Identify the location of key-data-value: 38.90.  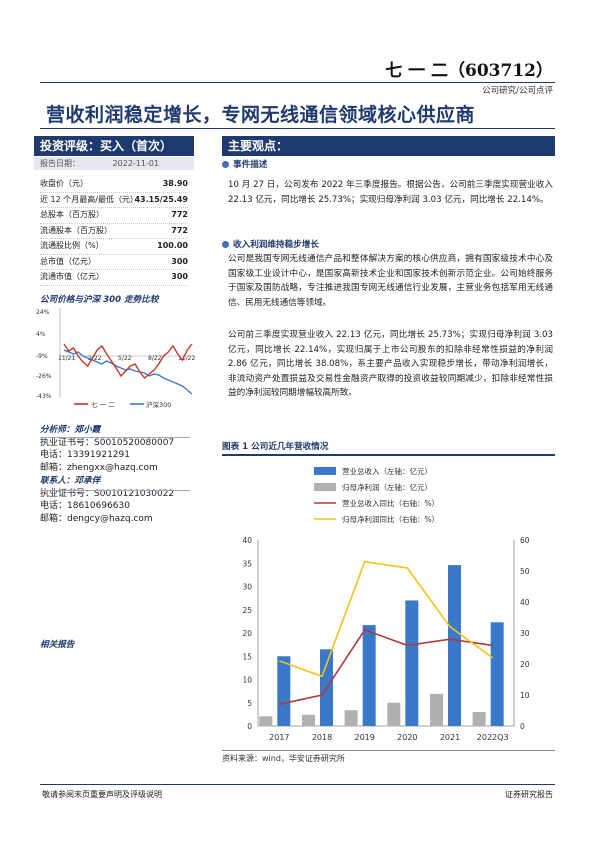
(175, 183).